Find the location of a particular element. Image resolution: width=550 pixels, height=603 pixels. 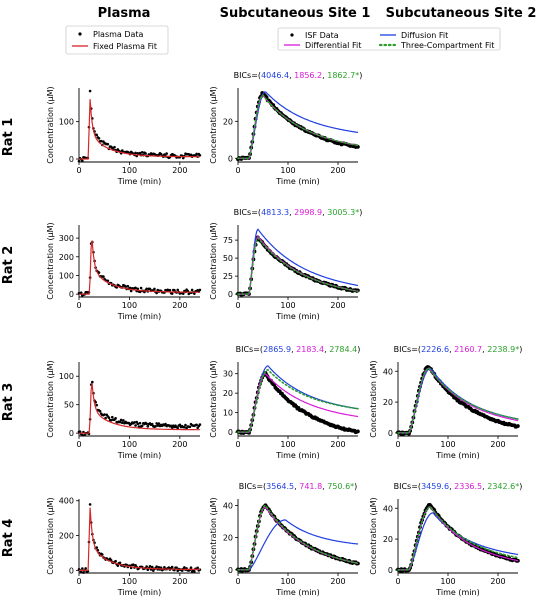

row-label-1: Rat 1 is located at coordinates (8, 137).